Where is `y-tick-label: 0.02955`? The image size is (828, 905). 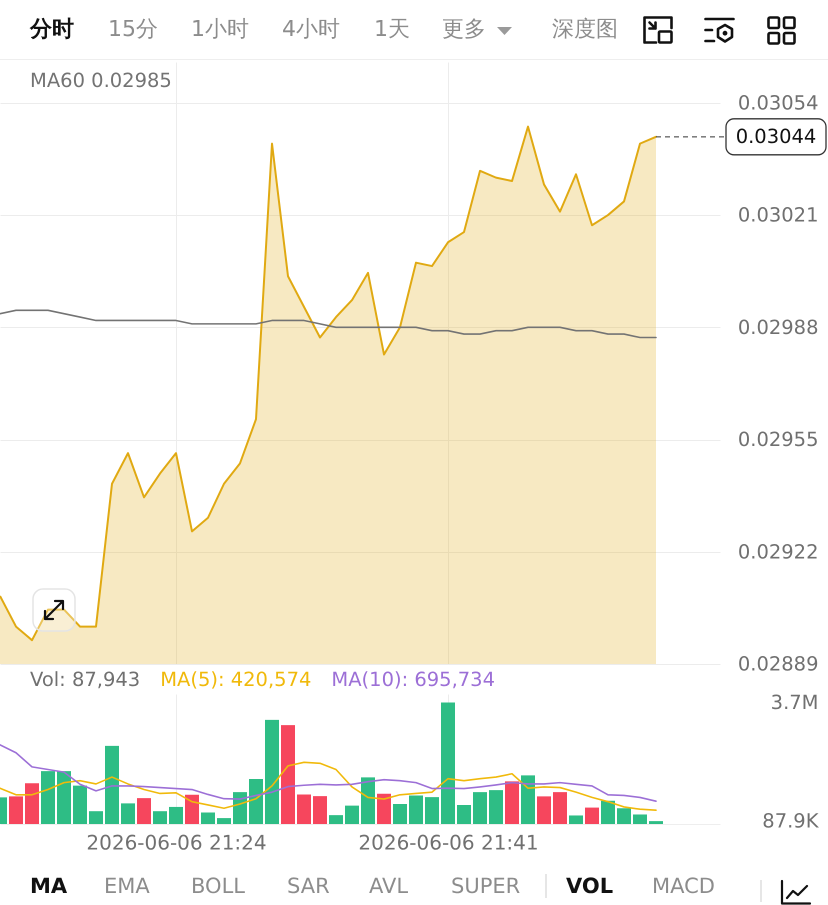
y-tick-label: 0.02955 is located at coordinates (778, 439).